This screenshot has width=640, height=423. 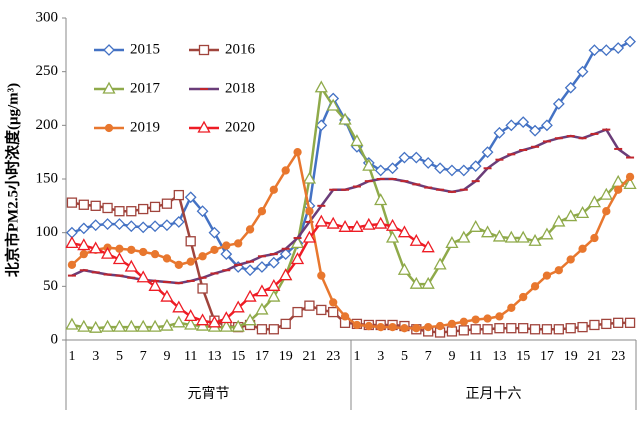 I want to click on legend-label: 2017, so click(x=145, y=88).